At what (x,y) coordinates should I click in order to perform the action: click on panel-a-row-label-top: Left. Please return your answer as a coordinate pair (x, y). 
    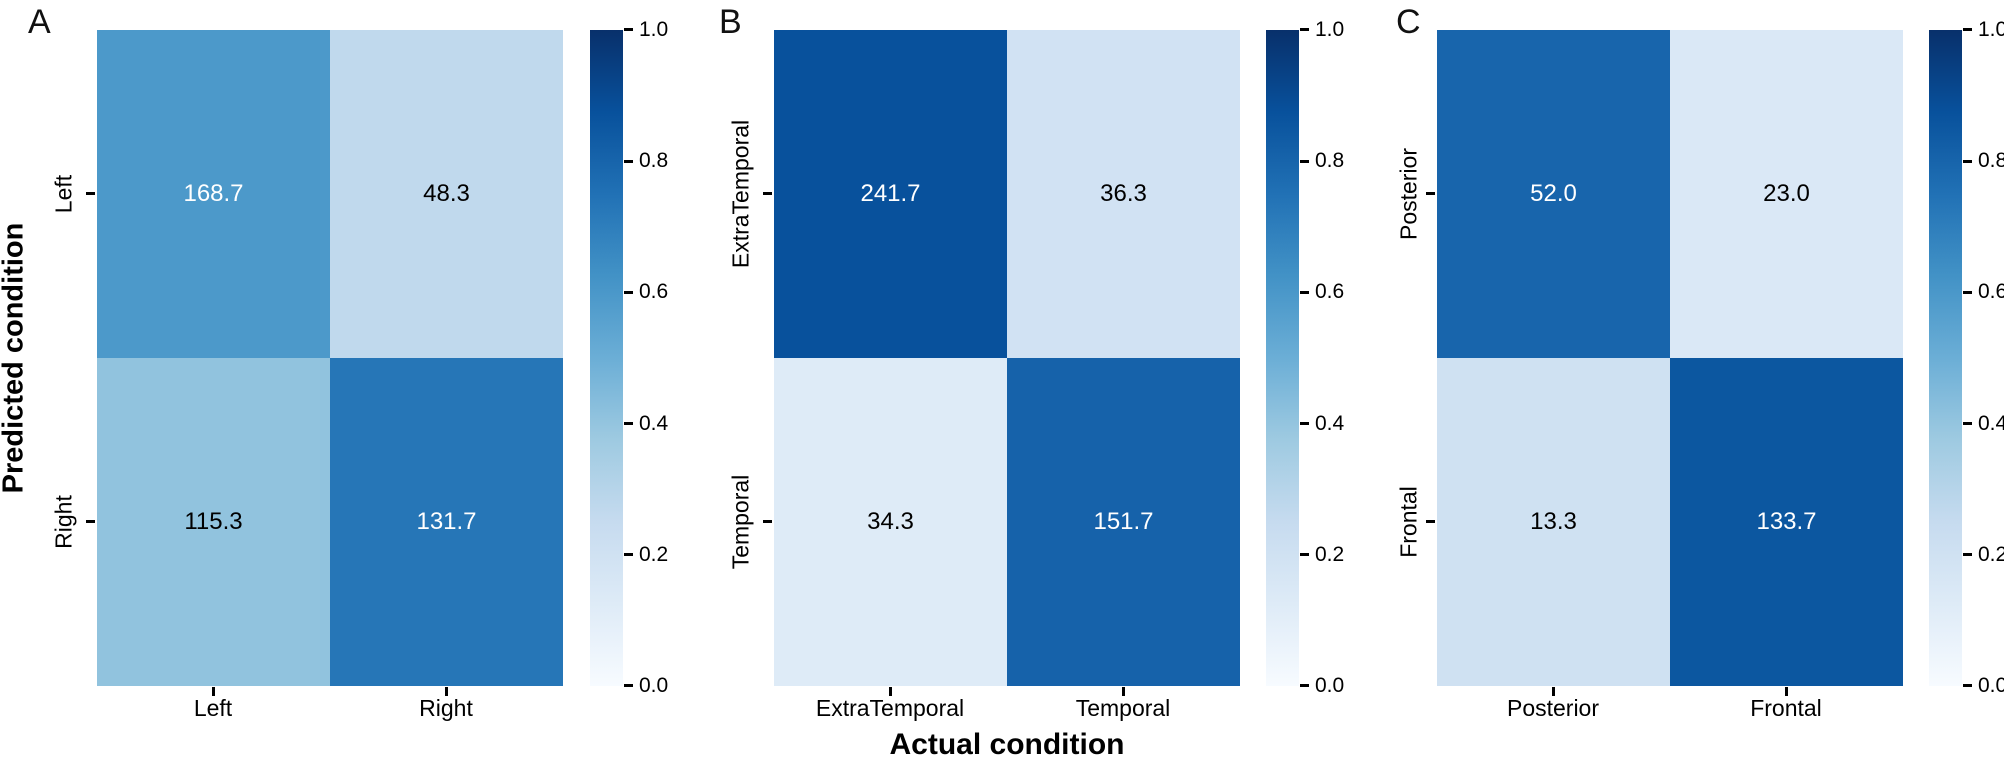
    Looking at the image, I should click on (63, 194).